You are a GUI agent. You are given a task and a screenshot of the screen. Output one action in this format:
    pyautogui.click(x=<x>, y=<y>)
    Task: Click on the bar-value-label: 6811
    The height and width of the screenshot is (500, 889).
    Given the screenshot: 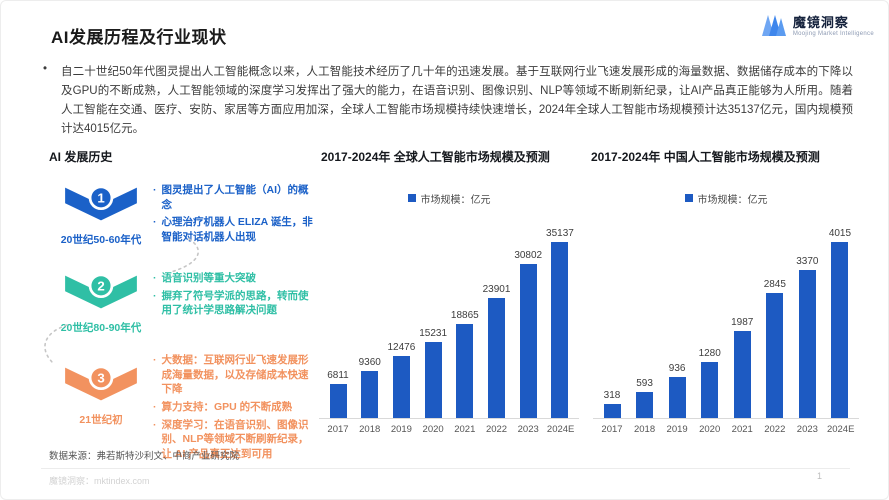 What is the action you would take?
    pyautogui.click(x=338, y=375)
    